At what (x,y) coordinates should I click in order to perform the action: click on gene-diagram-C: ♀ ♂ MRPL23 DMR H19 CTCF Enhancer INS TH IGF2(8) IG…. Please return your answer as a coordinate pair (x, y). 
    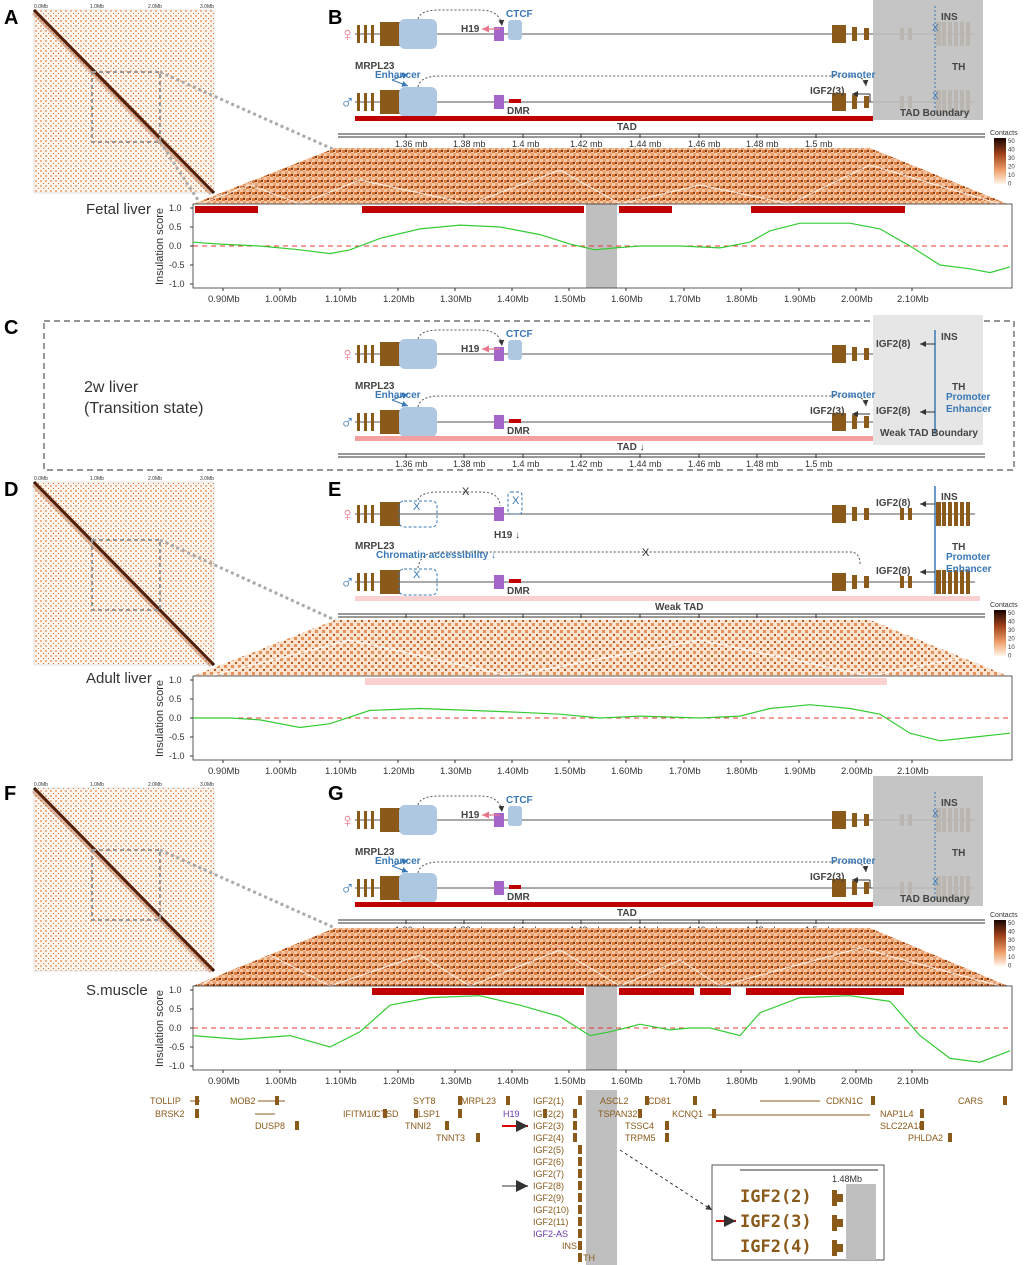
    Looking at the image, I should click on (665, 392).